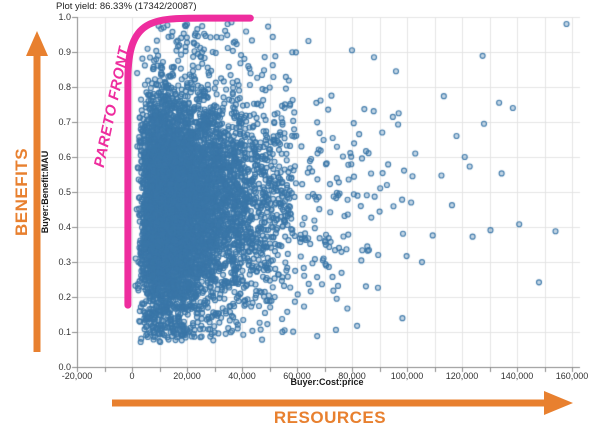  What do you see at coordinates (242, 376) in the screenshot?
I see `x-tick-label: 40,000` at bounding box center [242, 376].